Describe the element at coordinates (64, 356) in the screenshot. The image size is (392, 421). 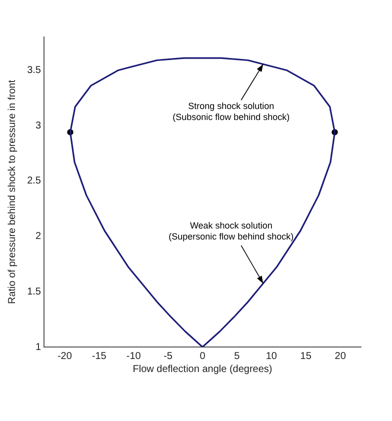
I see `x-tick-label: -20` at that location.